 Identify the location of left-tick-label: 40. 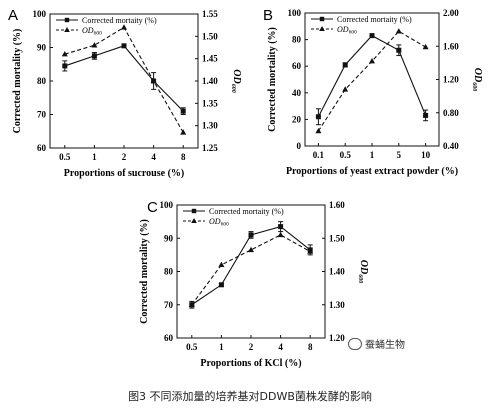
(297, 93).